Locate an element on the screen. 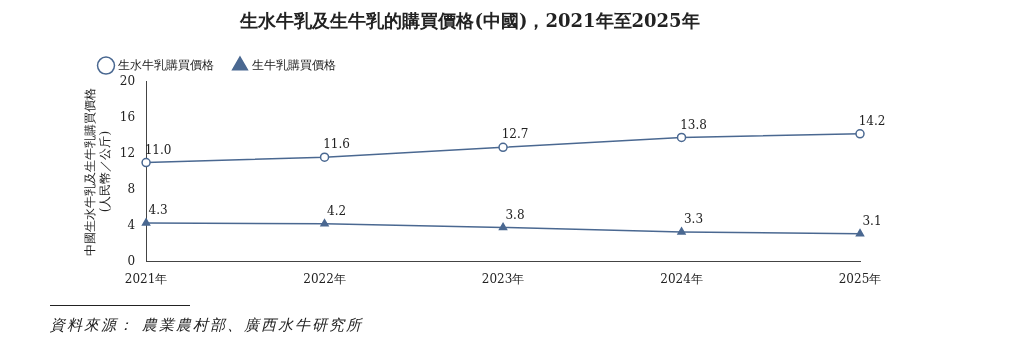 The width and height of the screenshot is (1020, 348). x-tick-label: 2021年 is located at coordinates (146, 278).